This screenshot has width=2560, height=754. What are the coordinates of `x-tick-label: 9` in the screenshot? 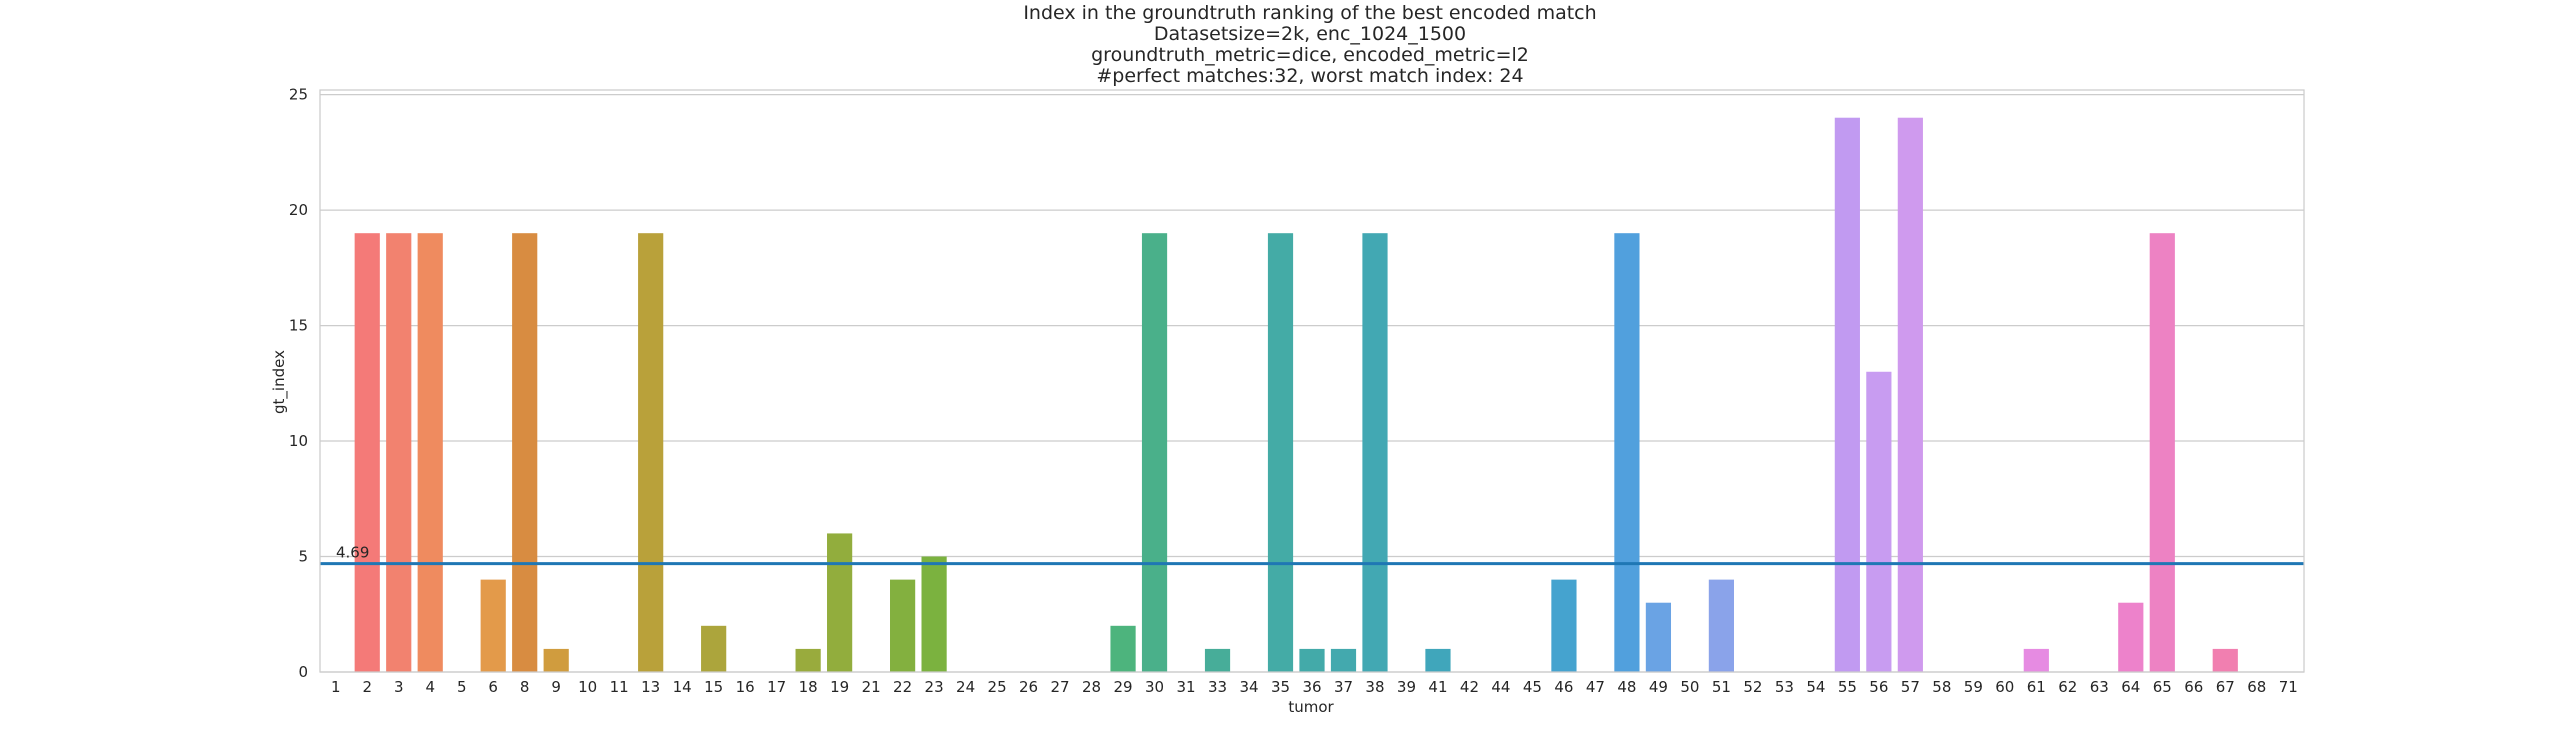 It's located at (556, 687).